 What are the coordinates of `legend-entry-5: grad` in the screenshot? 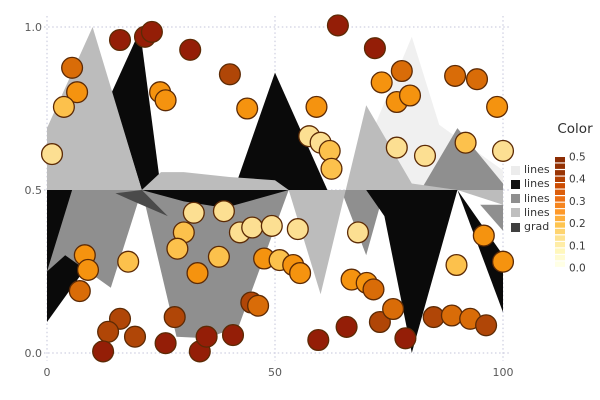 It's located at (530, 227).